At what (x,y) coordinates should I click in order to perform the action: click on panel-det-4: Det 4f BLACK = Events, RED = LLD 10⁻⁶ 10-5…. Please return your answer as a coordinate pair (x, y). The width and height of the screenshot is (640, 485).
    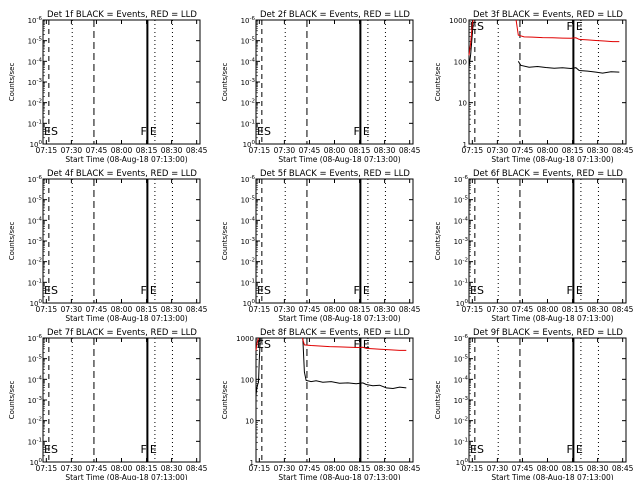
    Looking at the image, I should click on (108, 246).